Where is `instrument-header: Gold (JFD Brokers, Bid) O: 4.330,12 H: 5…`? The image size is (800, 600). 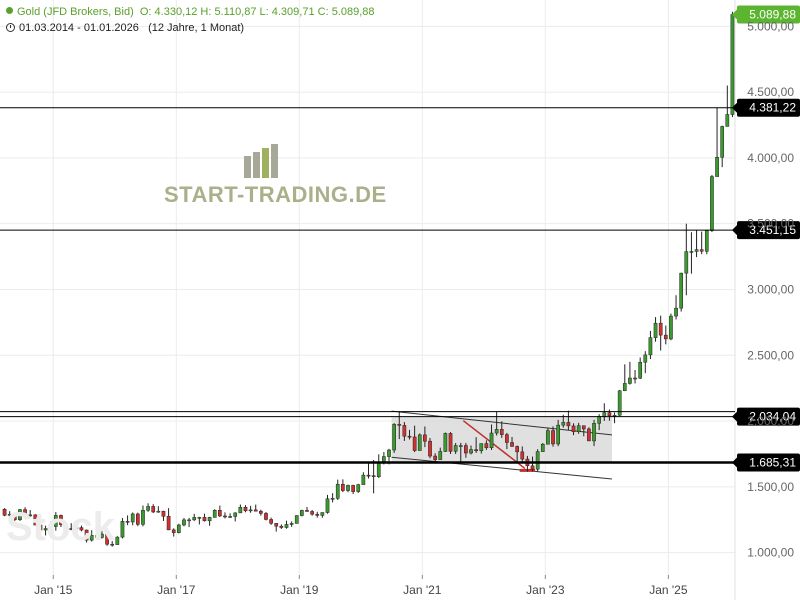
instrument-header: Gold (JFD Brokers, Bid) O: 4.330,12 H: 5… is located at coordinates (190, 12).